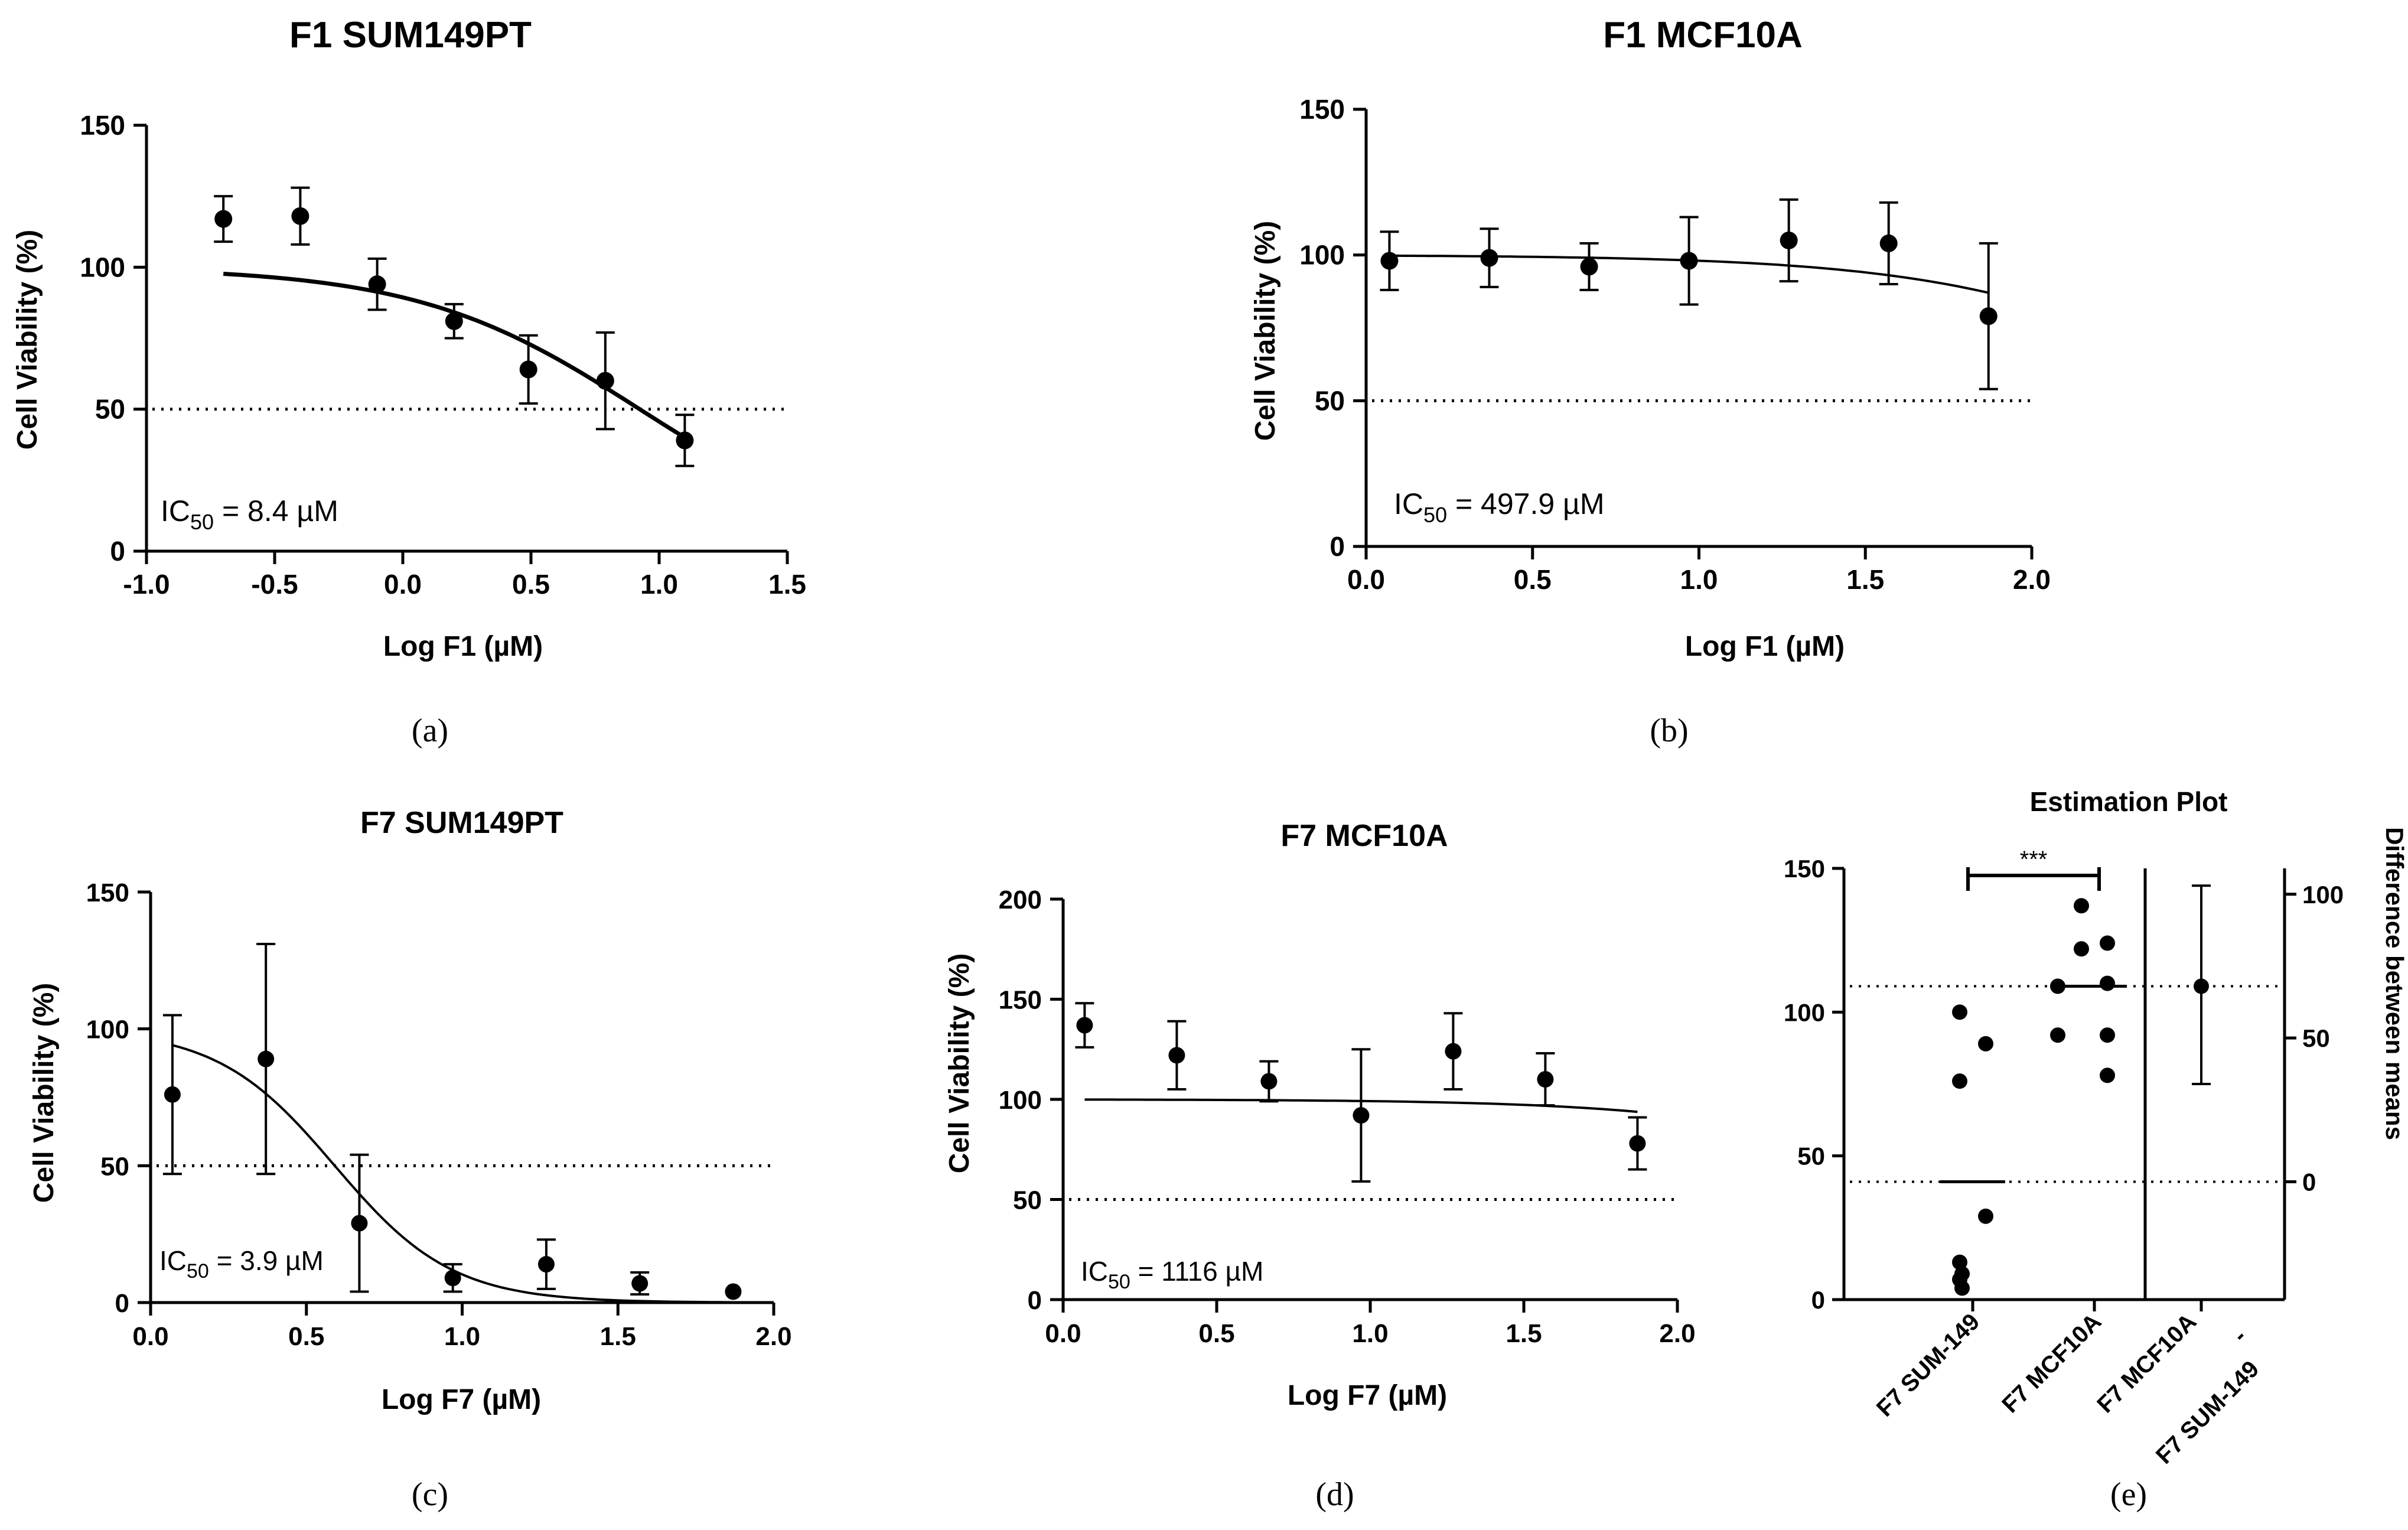  I want to click on chart-title: F7 MCF10A, so click(1364, 836).